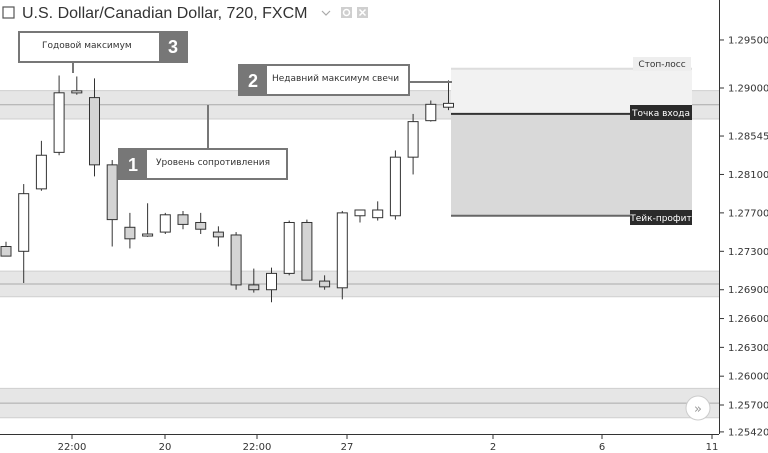 The height and width of the screenshot is (453, 768). I want to click on recent-high-number: 2, so click(253, 81).